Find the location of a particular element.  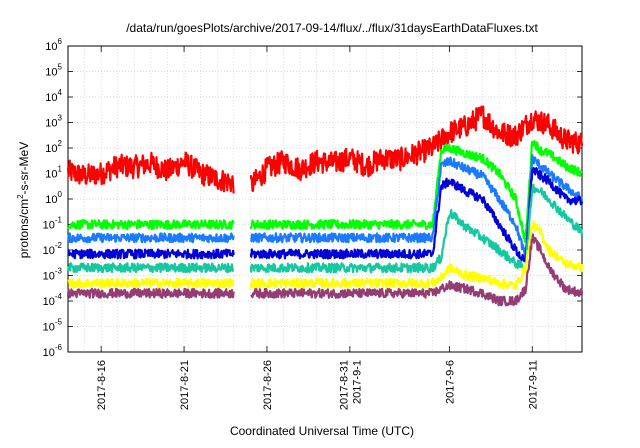

y-tick-label: 10⁻² is located at coordinates (53, 249).